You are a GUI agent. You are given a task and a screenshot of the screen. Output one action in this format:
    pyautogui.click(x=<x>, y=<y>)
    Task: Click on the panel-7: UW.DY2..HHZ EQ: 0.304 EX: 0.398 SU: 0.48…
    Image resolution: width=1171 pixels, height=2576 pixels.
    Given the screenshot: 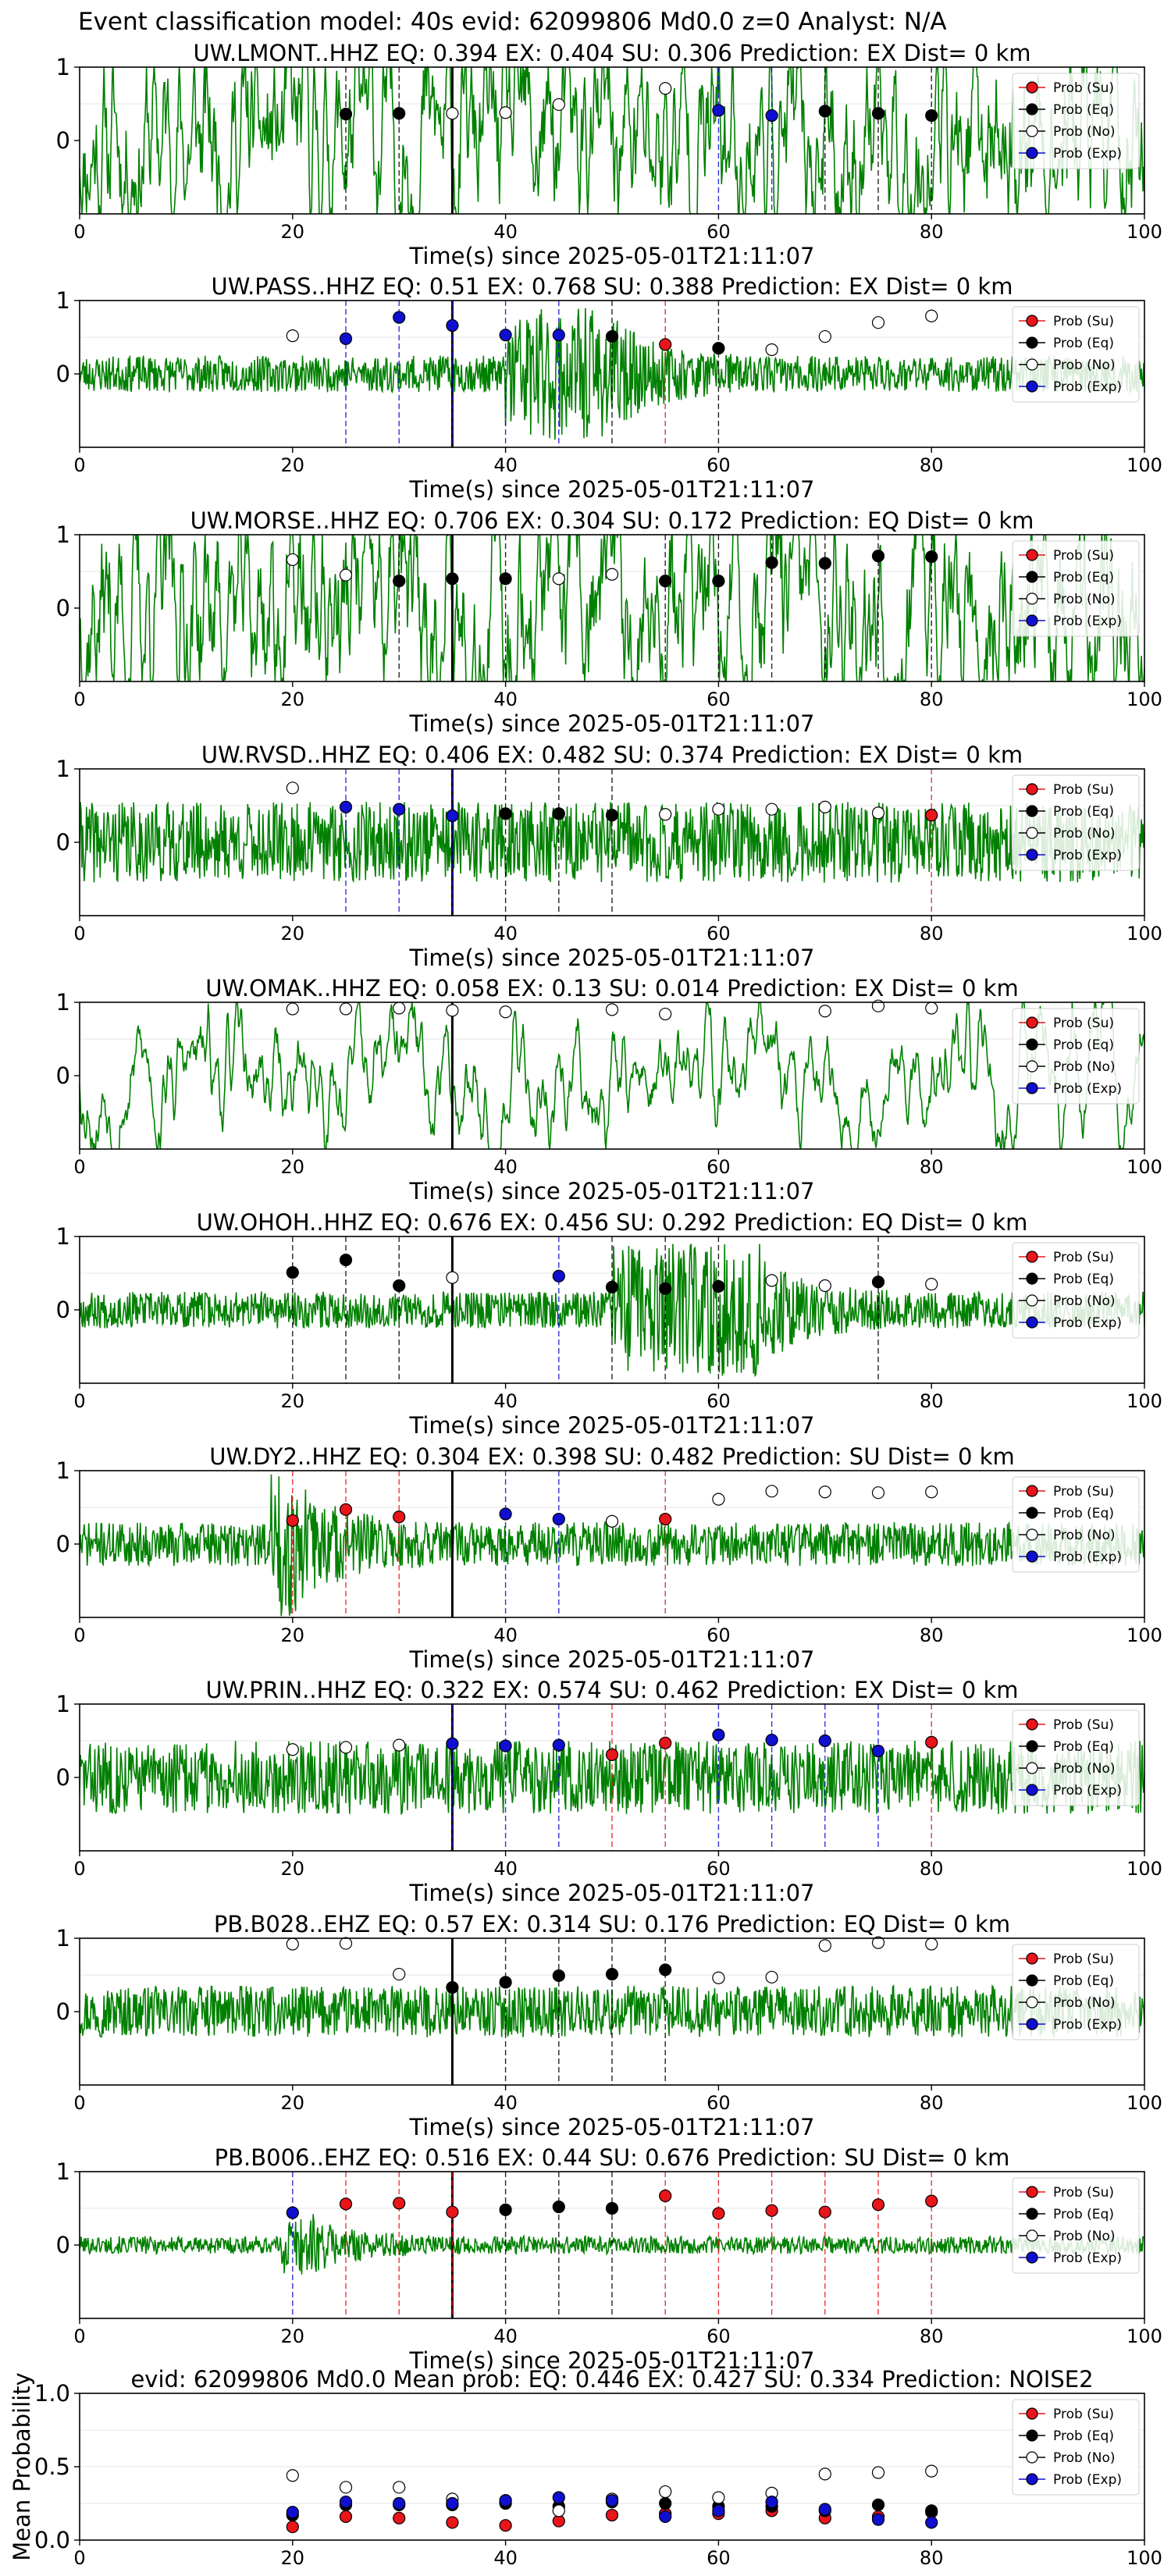 What is the action you would take?
    pyautogui.click(x=609, y=1558)
    